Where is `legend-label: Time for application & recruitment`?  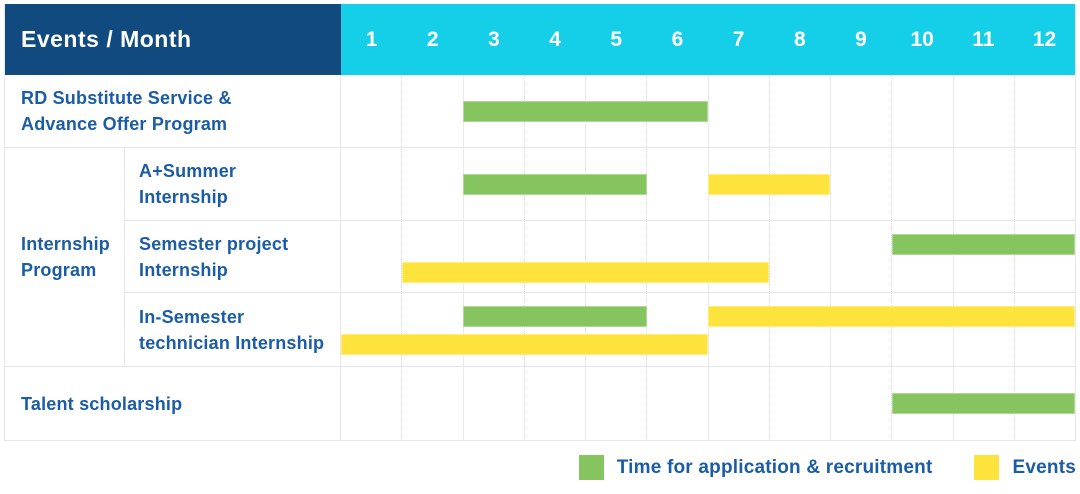
legend-label: Time for application & recruitment is located at coordinates (774, 467).